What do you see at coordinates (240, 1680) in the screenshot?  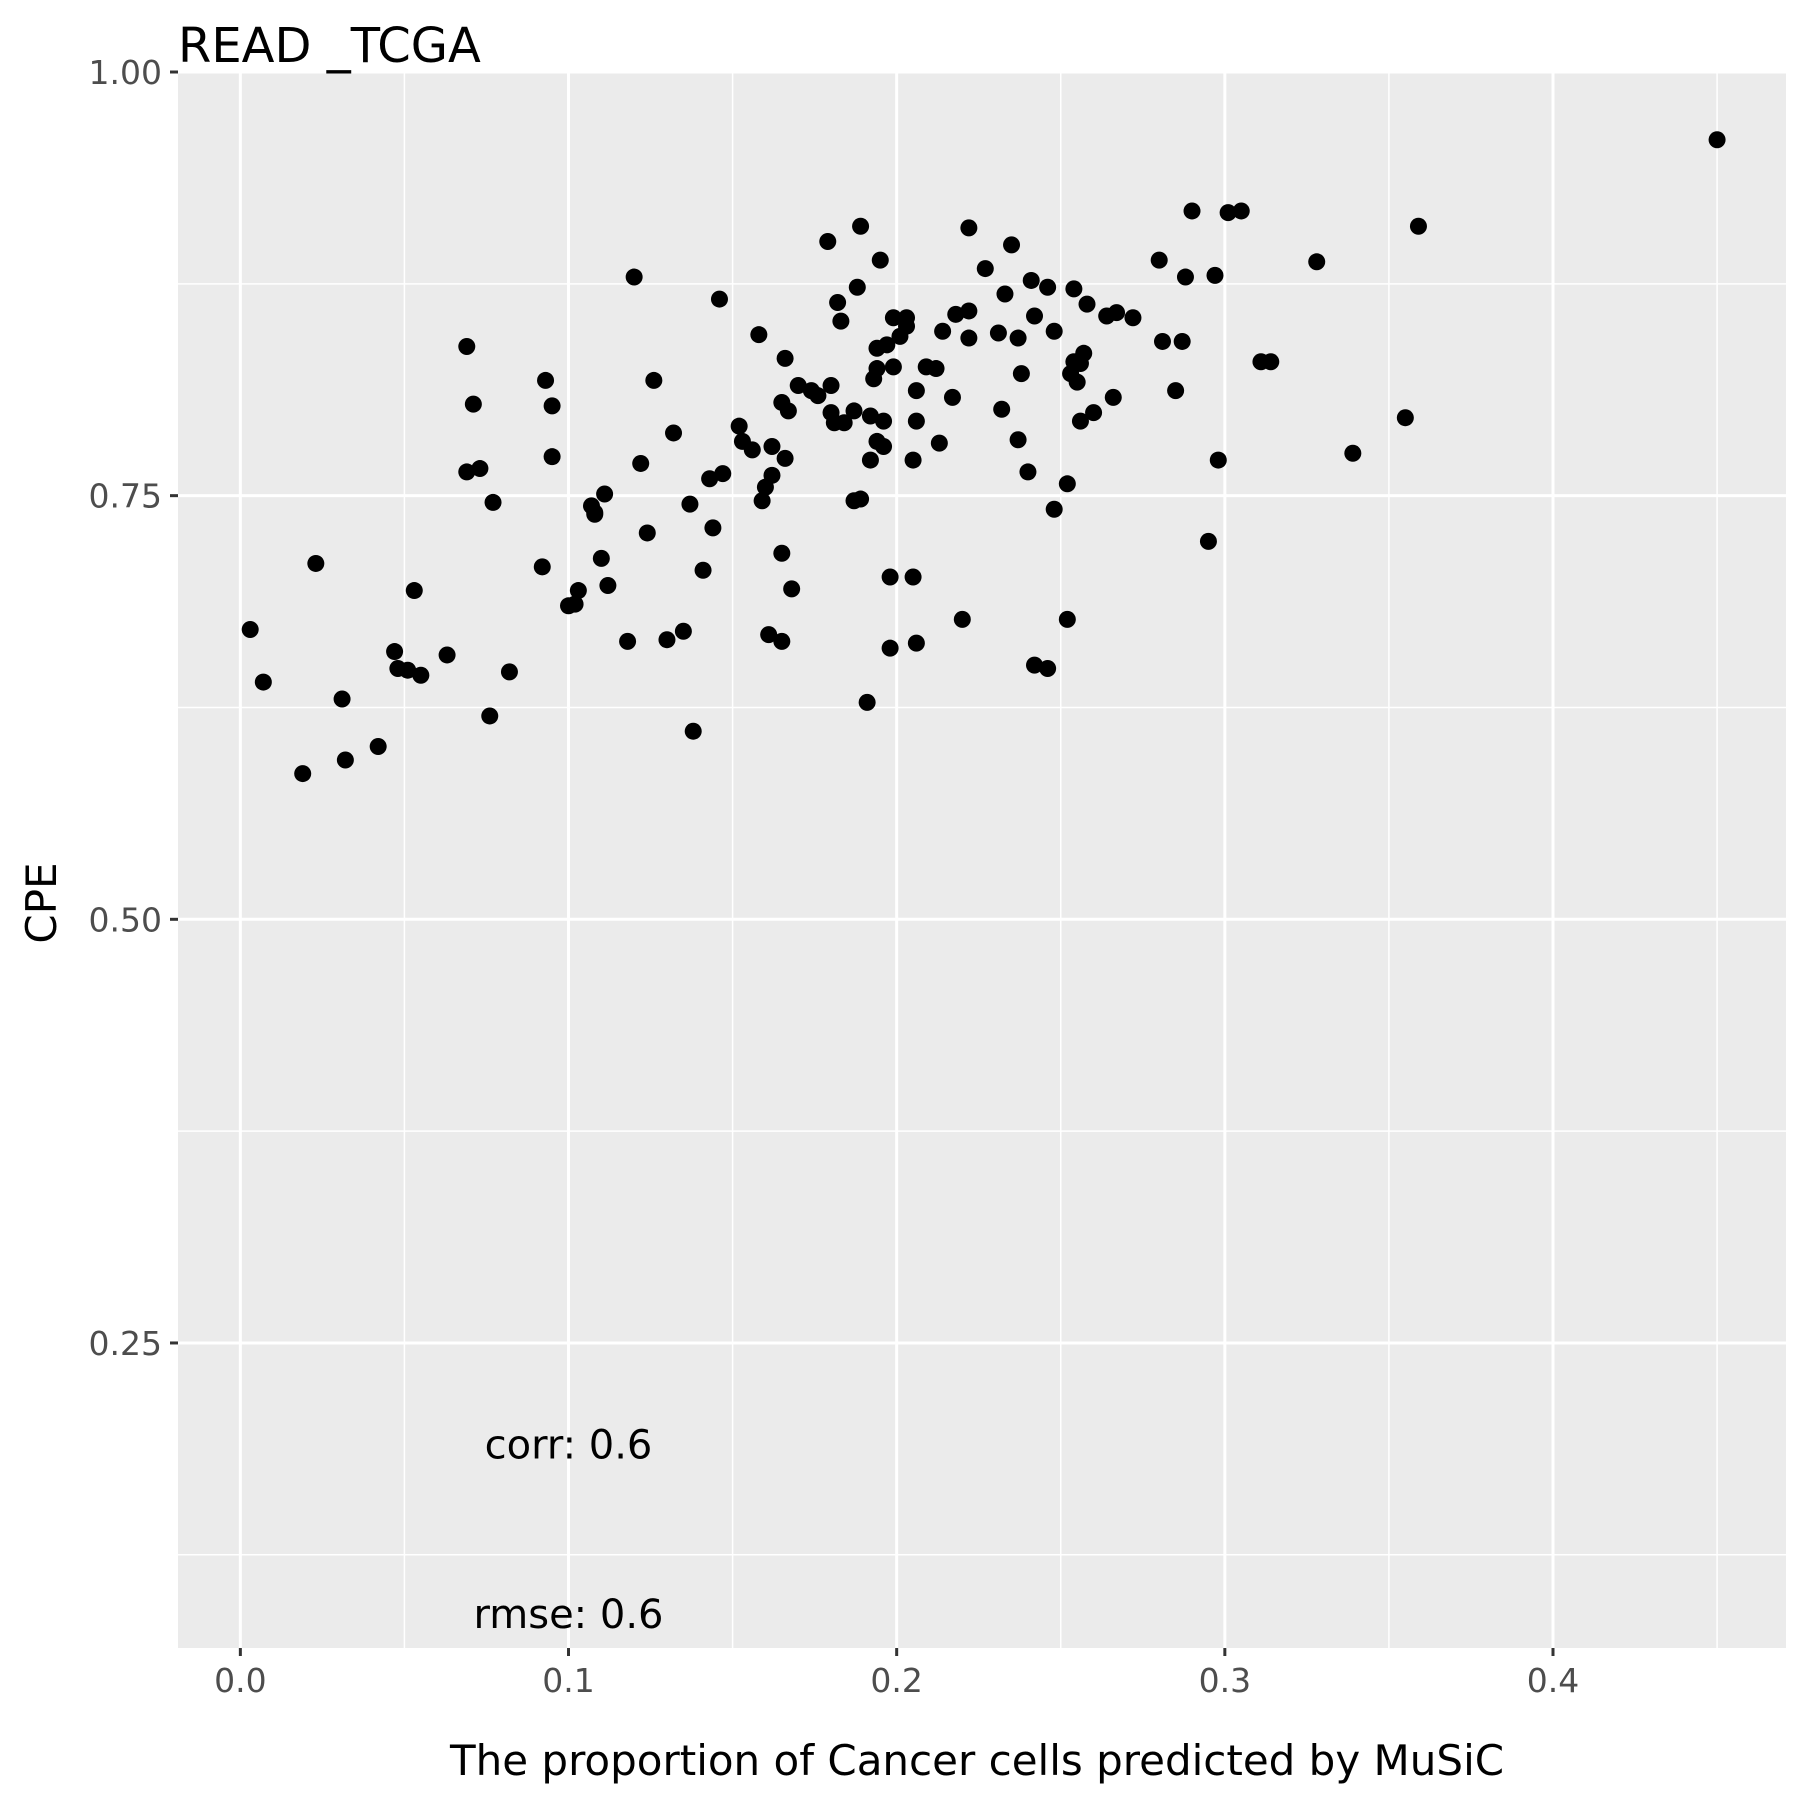 I see `x-tick-label: 0.0` at bounding box center [240, 1680].